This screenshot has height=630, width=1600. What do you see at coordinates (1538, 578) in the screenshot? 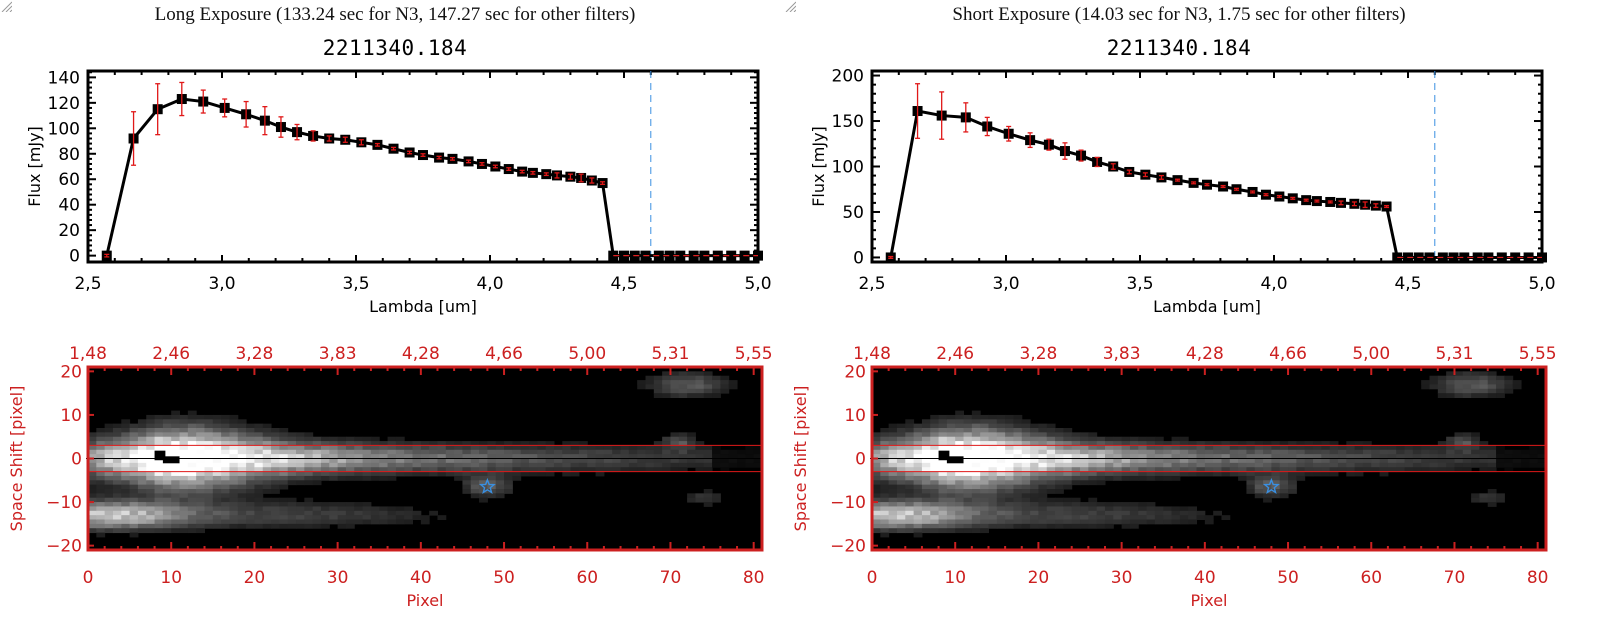
I see `x-tick-label: 80` at bounding box center [1538, 578].